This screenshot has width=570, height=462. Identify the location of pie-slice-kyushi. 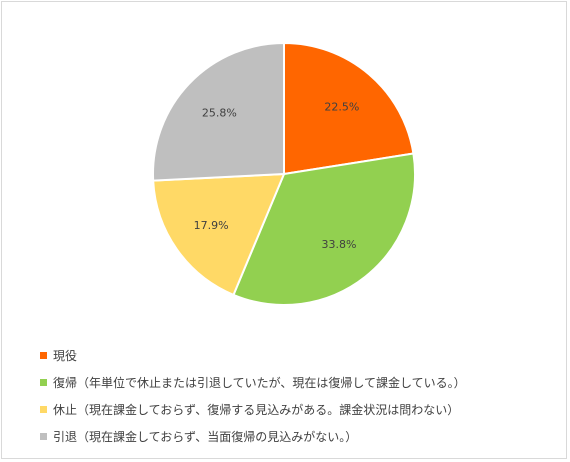
(219, 234).